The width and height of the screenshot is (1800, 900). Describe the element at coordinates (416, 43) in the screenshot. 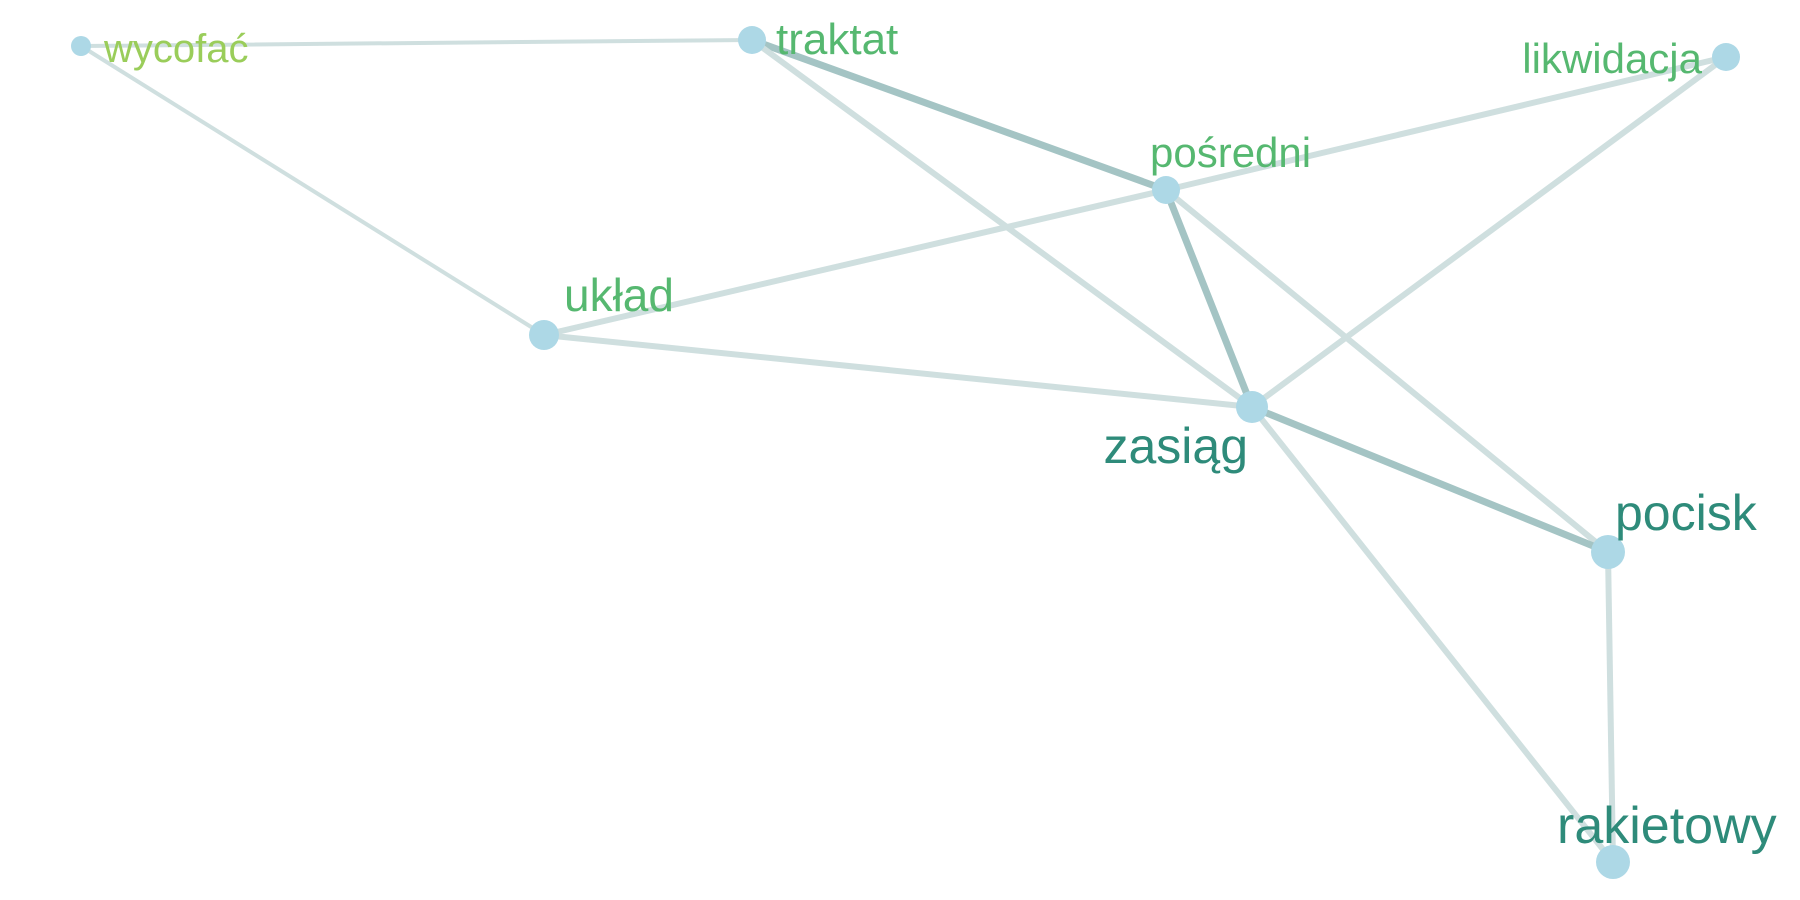

I see `edge-wycofac-traktat` at that location.